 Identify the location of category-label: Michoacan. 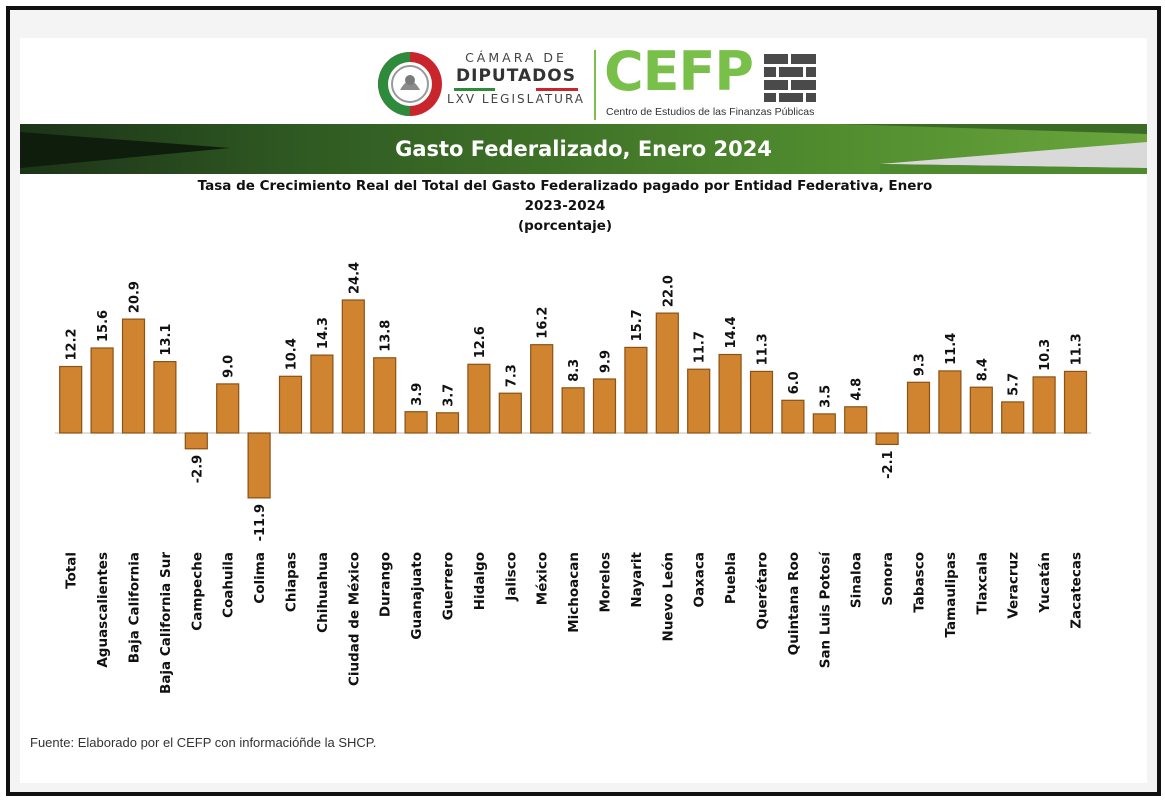
(574, 592).